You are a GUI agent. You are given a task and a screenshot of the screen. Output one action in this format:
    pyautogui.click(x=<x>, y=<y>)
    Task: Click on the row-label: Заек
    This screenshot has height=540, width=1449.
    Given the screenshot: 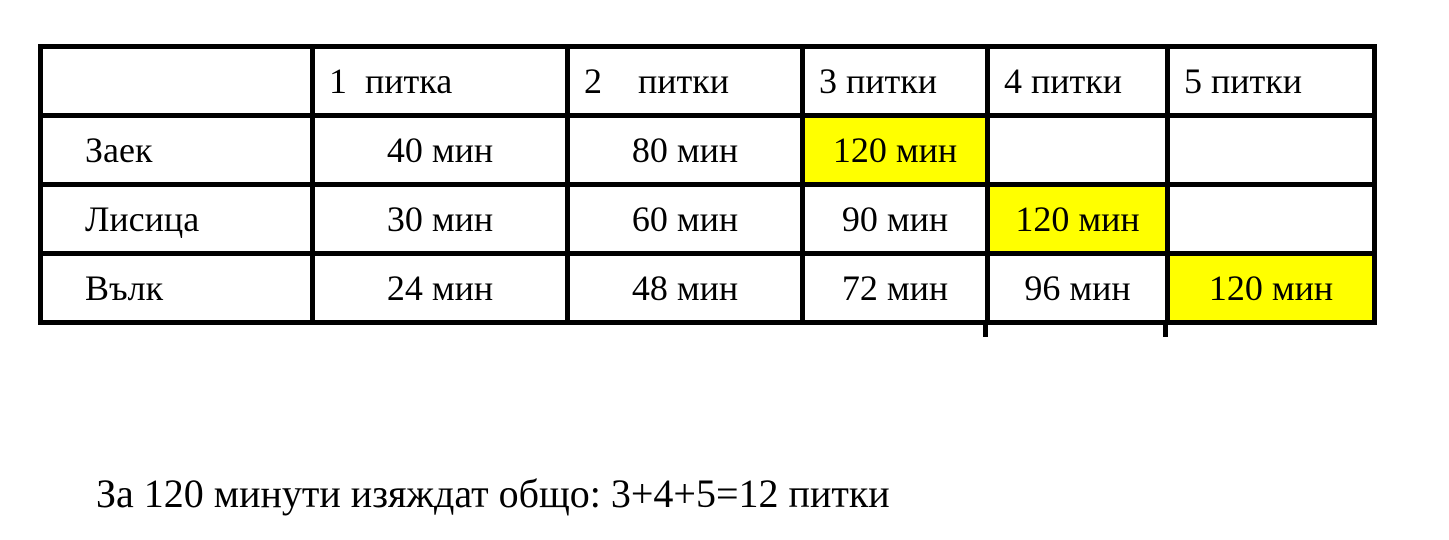 What is the action you would take?
    pyautogui.click(x=176, y=150)
    